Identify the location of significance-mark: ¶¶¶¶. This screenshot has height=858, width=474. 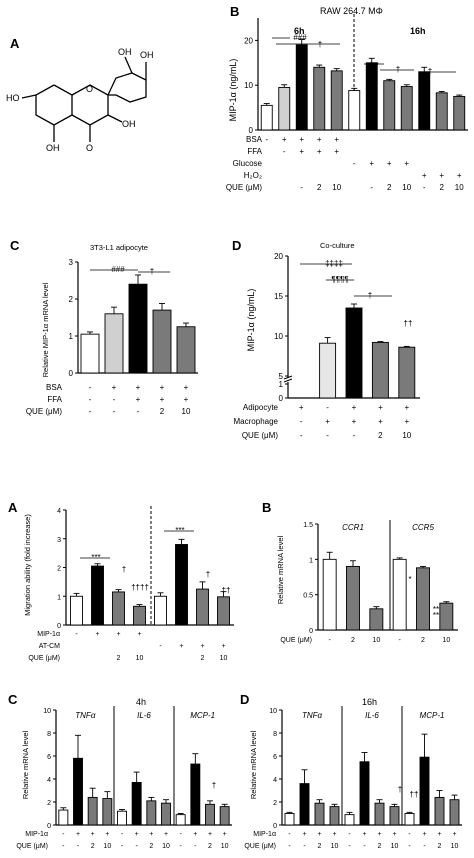
(339, 279).